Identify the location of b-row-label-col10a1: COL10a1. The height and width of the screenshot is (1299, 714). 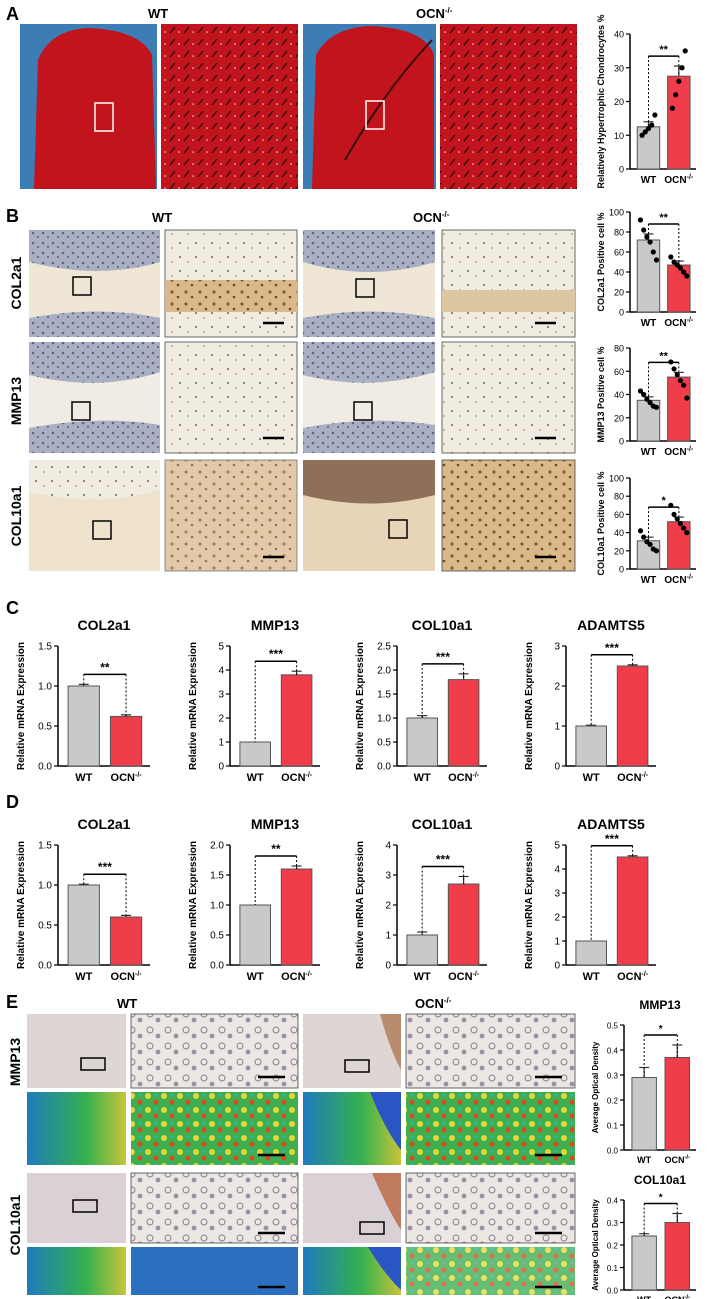
(16, 515).